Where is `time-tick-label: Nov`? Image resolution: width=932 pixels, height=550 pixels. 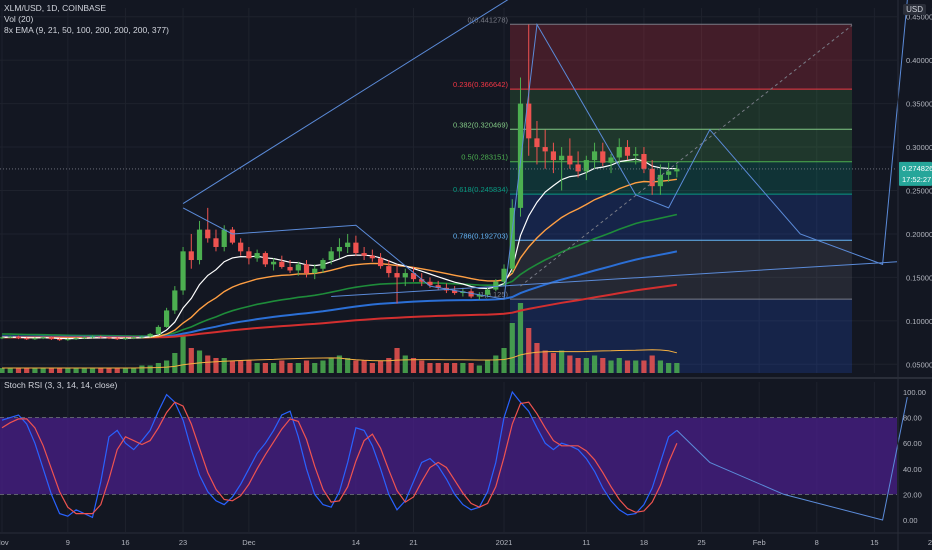 time-tick-label: Nov is located at coordinates (4, 542).